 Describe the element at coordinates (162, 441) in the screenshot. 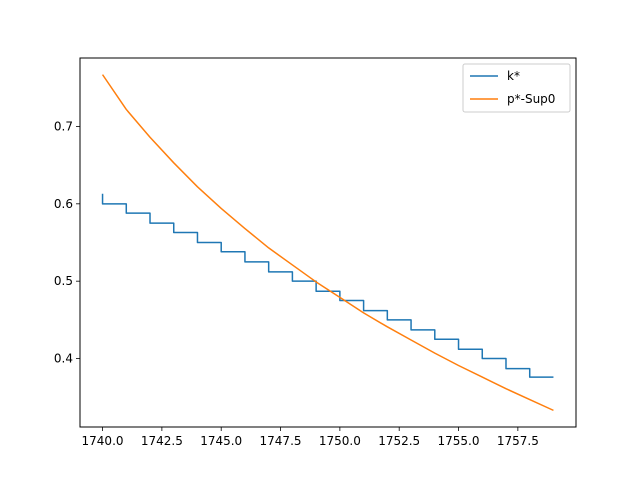

I see `x-tick-label: 1742.5` at that location.